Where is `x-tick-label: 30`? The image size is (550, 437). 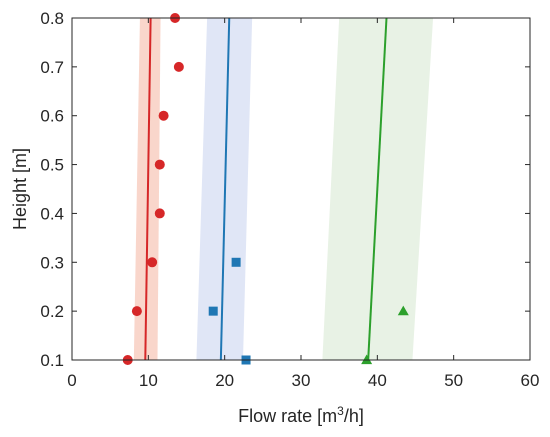
x-tick-label: 30 is located at coordinates (301, 380).